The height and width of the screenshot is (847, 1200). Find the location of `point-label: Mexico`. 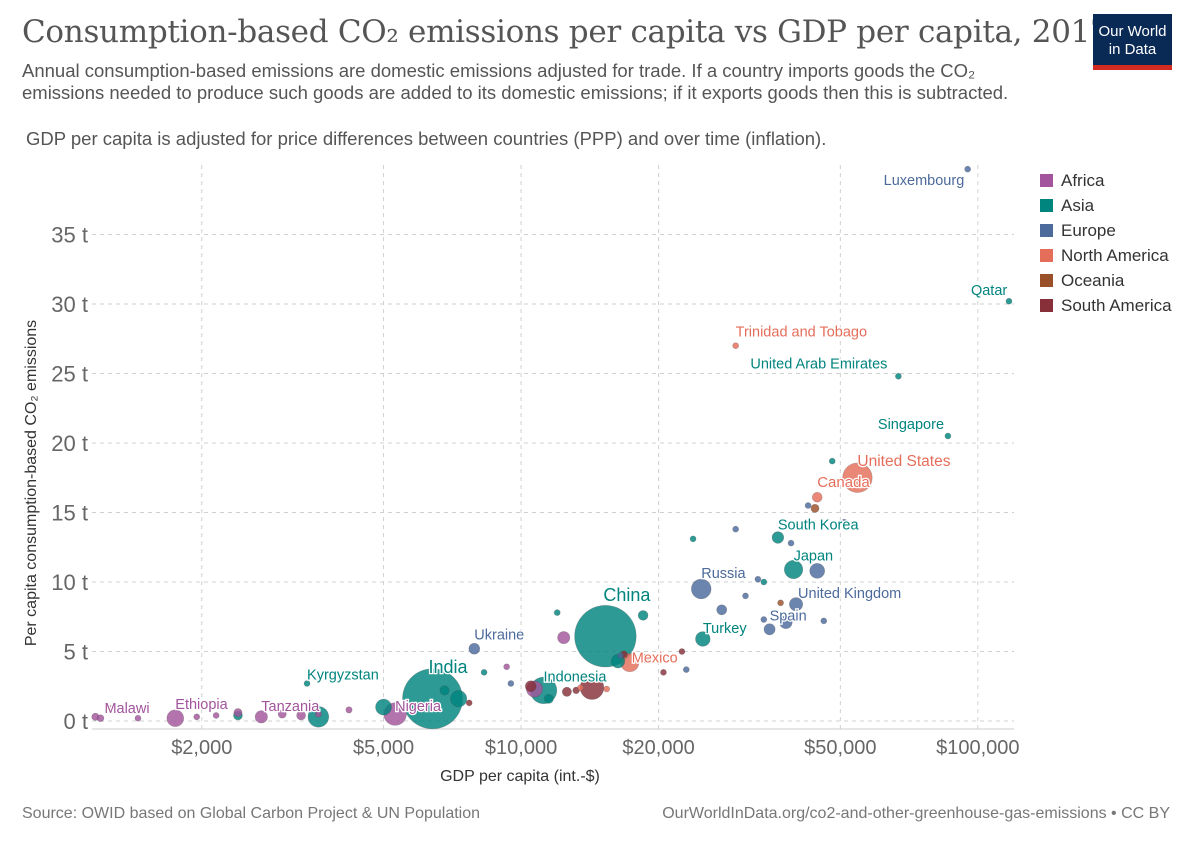

point-label: Mexico is located at coordinates (655, 659).